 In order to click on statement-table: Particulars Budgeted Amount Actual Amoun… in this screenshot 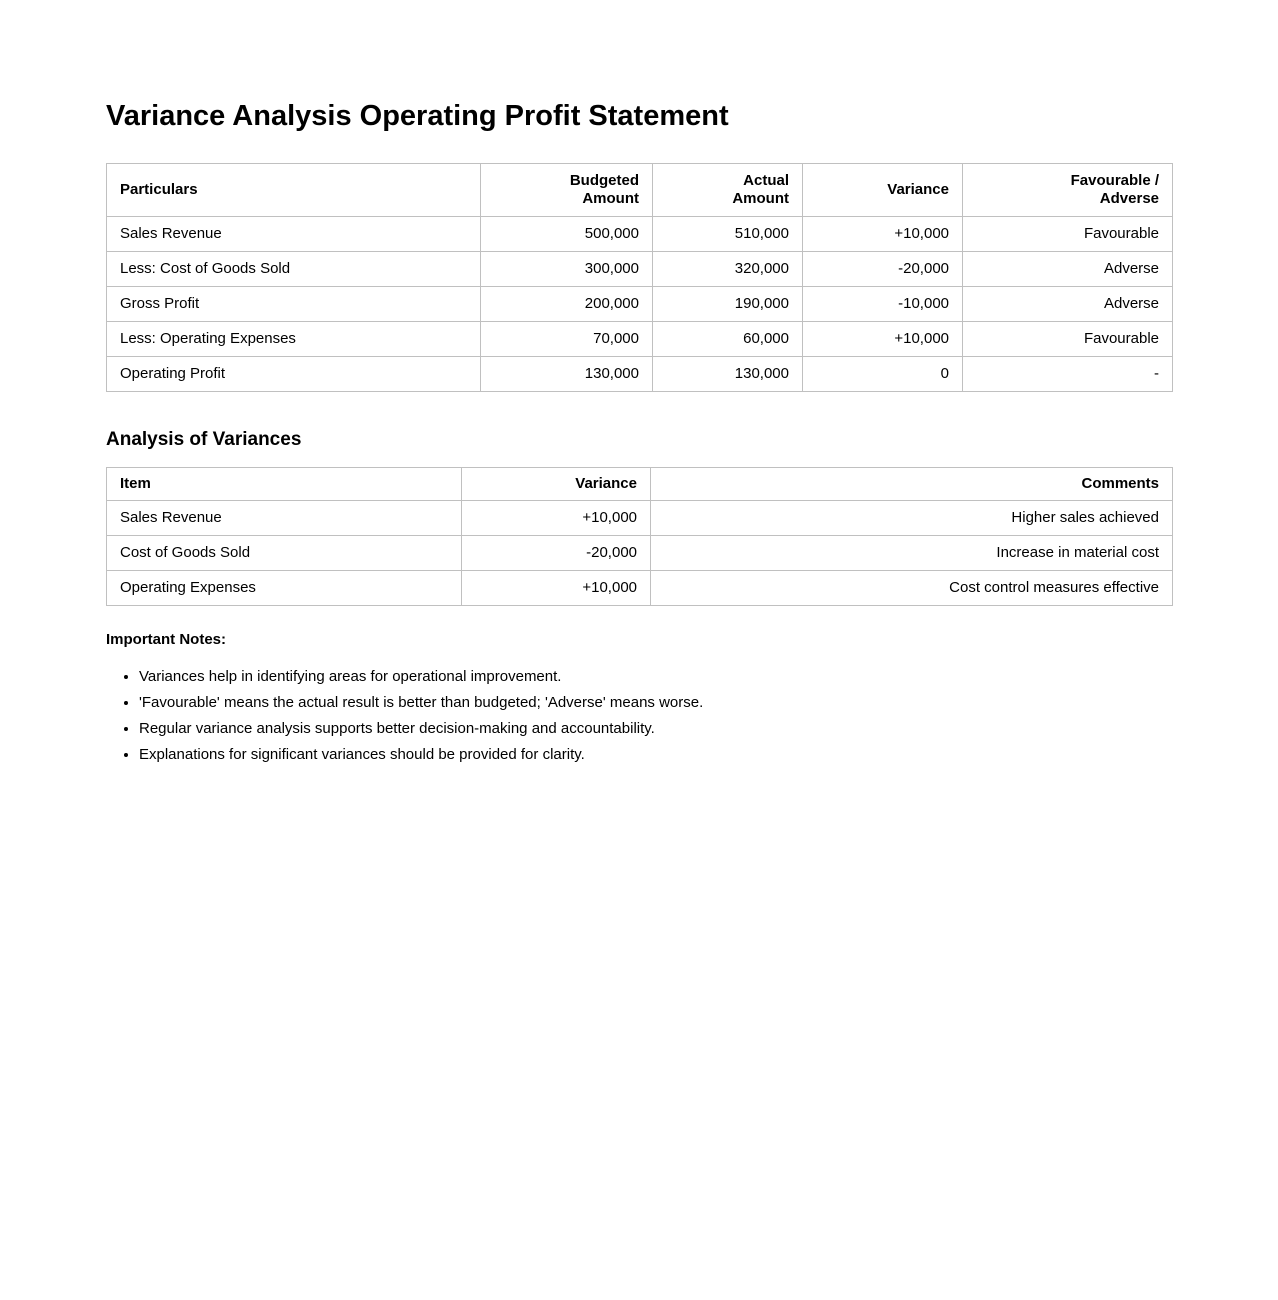, I will do `click(639, 278)`.